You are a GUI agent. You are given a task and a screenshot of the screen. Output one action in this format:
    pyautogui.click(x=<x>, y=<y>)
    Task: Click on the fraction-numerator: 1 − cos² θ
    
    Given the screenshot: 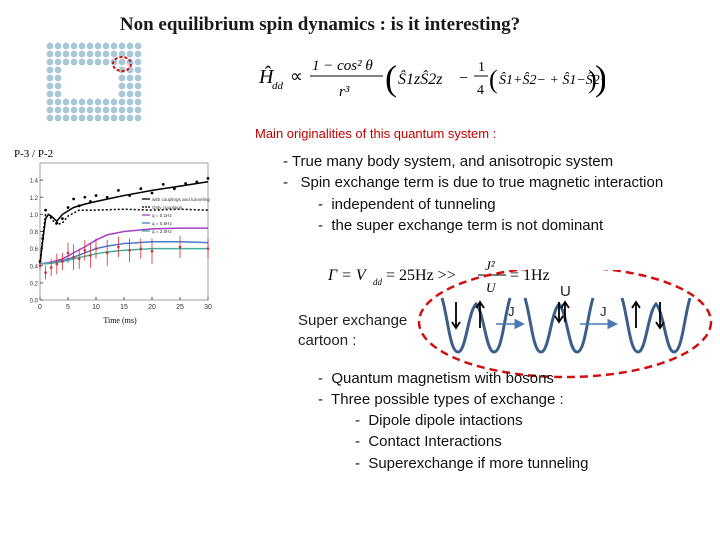 What is the action you would take?
    pyautogui.click(x=342, y=66)
    